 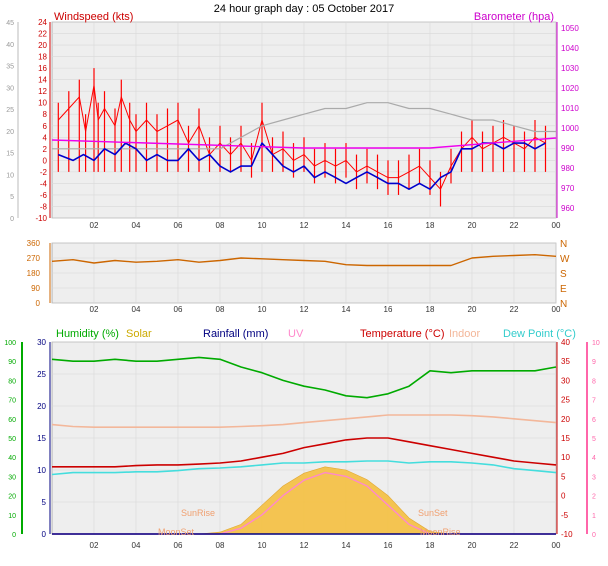 I want to click on rain-y-tick-label: 25, so click(x=41, y=374).